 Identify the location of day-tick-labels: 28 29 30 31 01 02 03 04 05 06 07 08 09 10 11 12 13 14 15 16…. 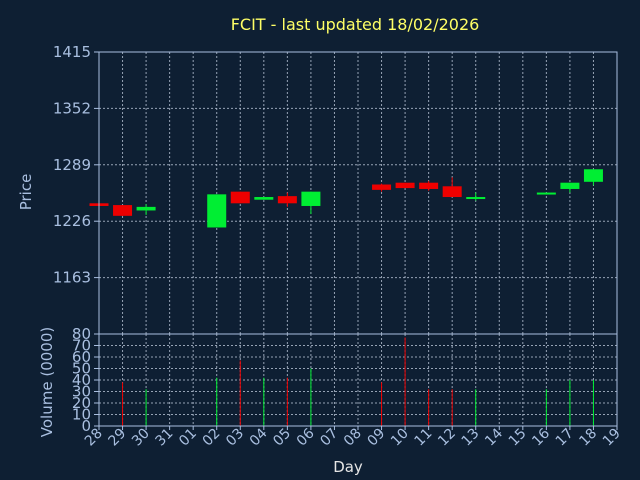
(353, 437).